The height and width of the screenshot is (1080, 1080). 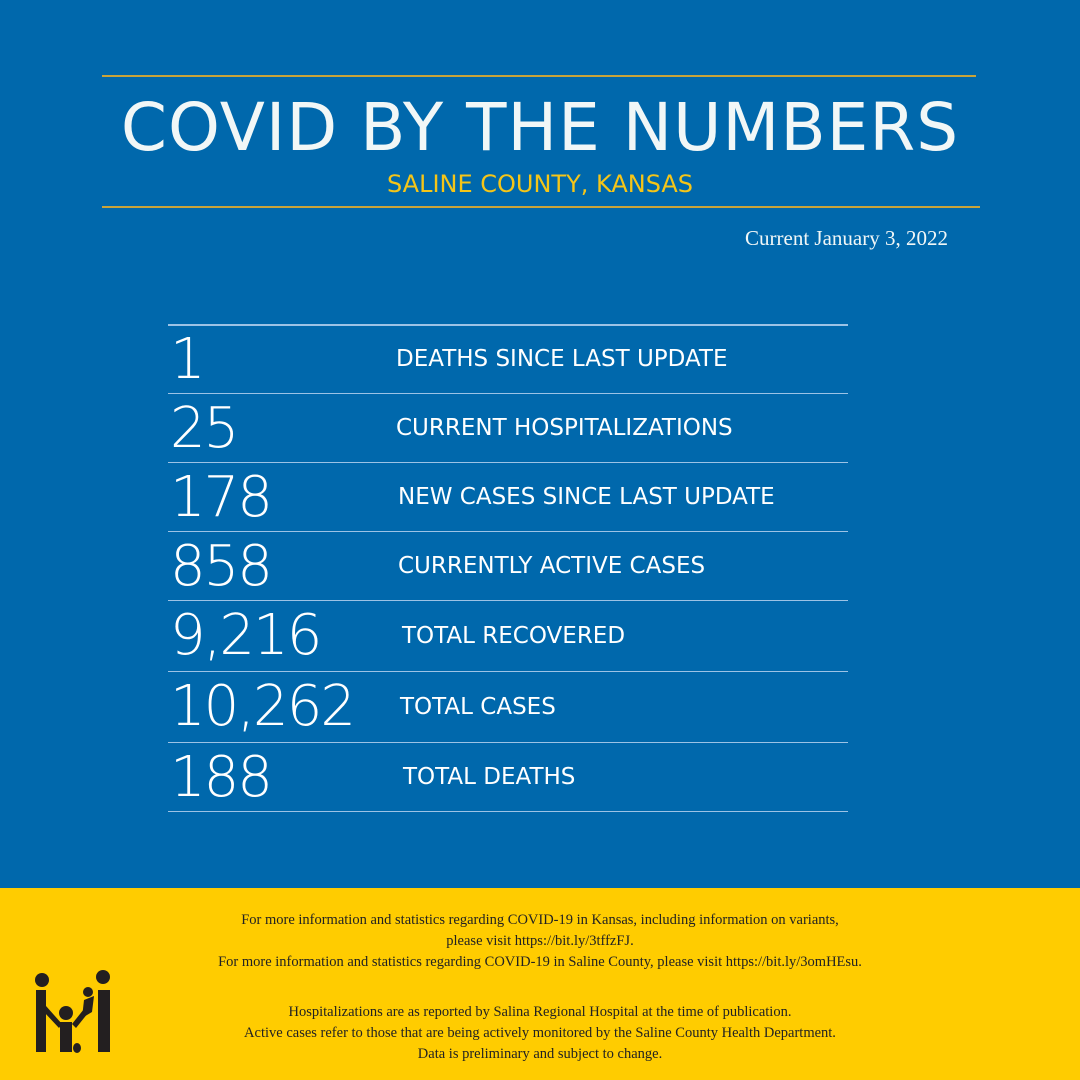 I want to click on stat-value: 178, so click(x=221, y=497).